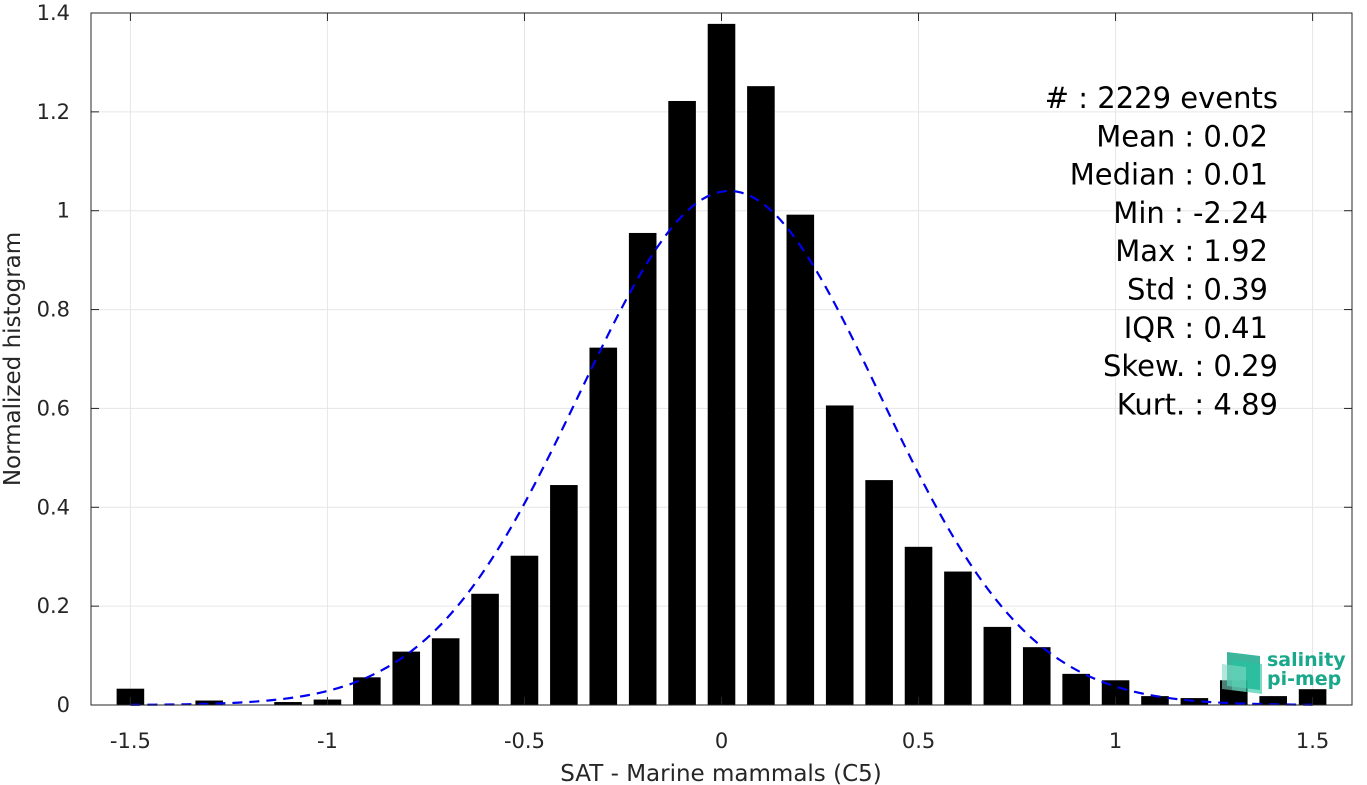  I want to click on x-tick-label: -1.5, so click(130, 741).